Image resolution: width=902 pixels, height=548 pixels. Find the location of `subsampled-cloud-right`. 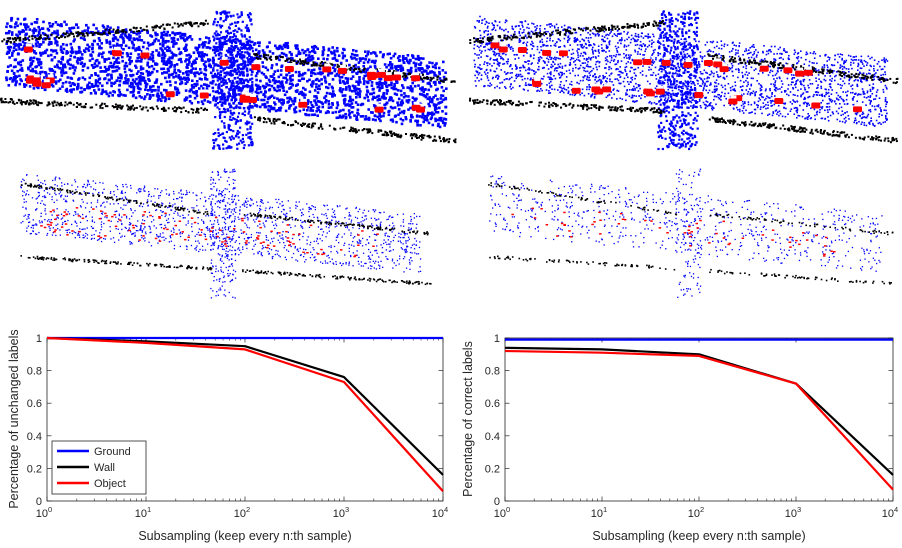

subsampled-cloud-right is located at coordinates (691, 233).